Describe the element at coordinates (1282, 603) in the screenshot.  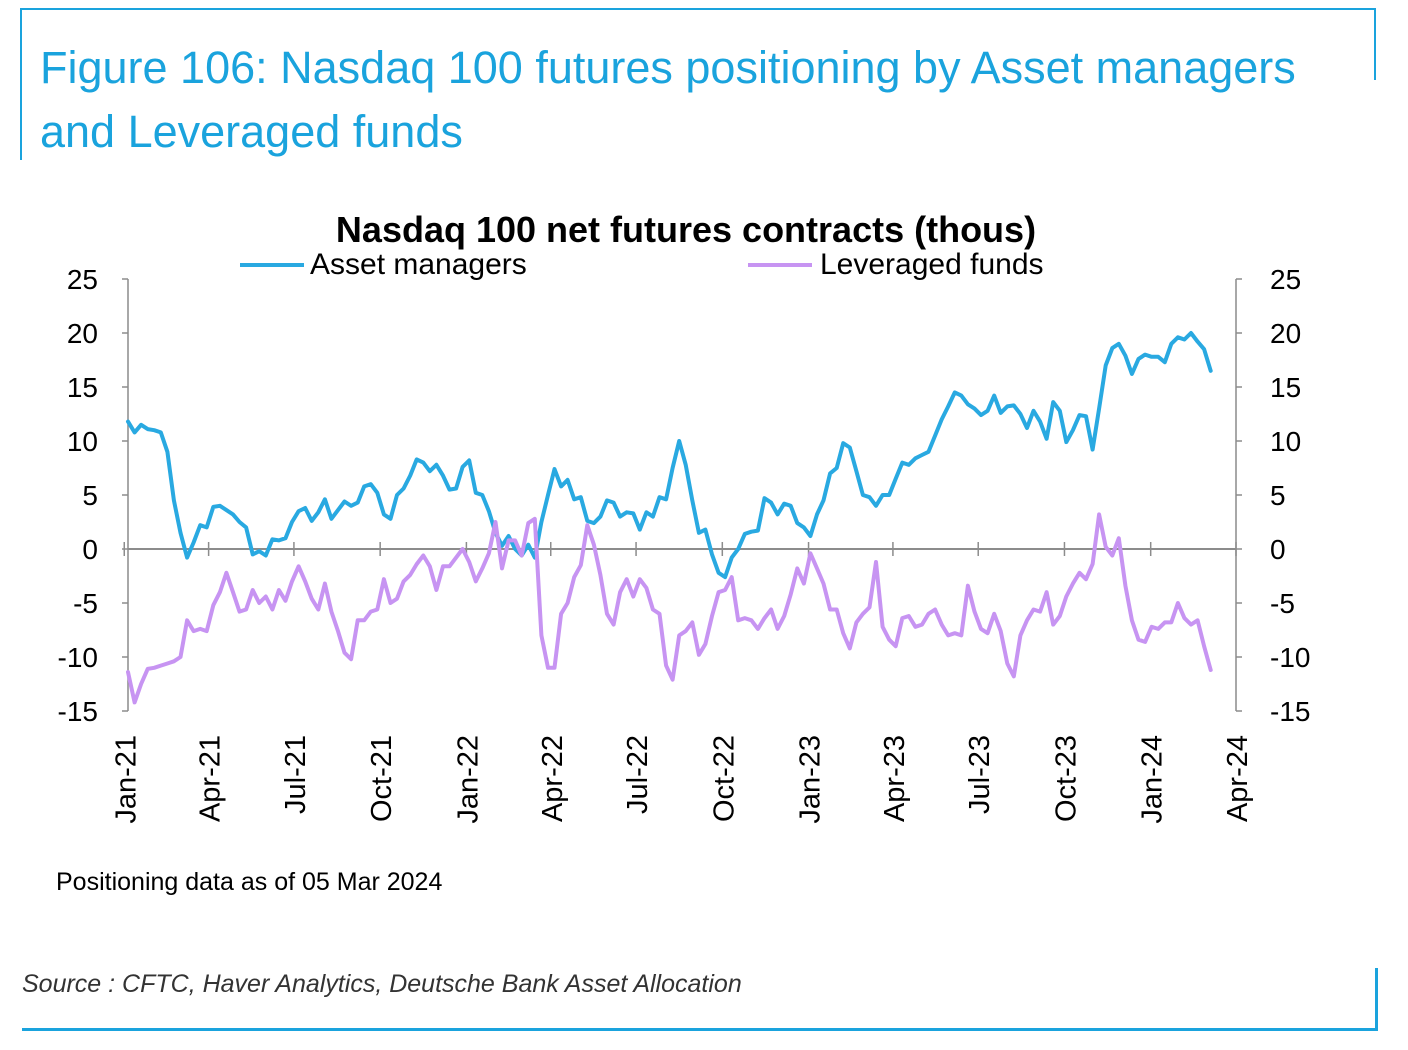
I see `y-tick-label-right: -5` at that location.